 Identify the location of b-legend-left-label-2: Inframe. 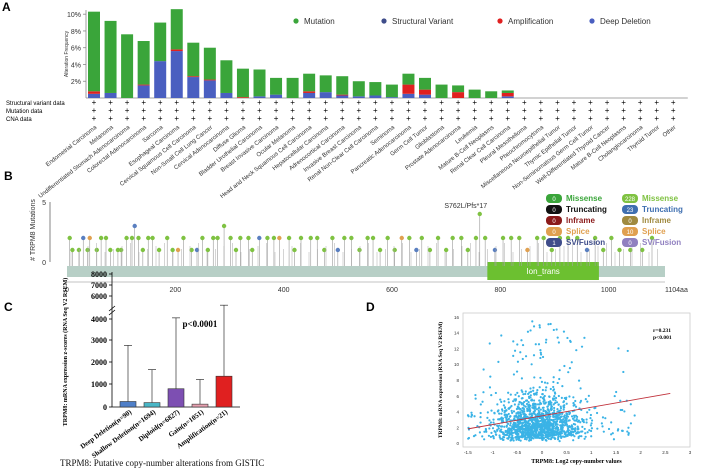
(580, 220).